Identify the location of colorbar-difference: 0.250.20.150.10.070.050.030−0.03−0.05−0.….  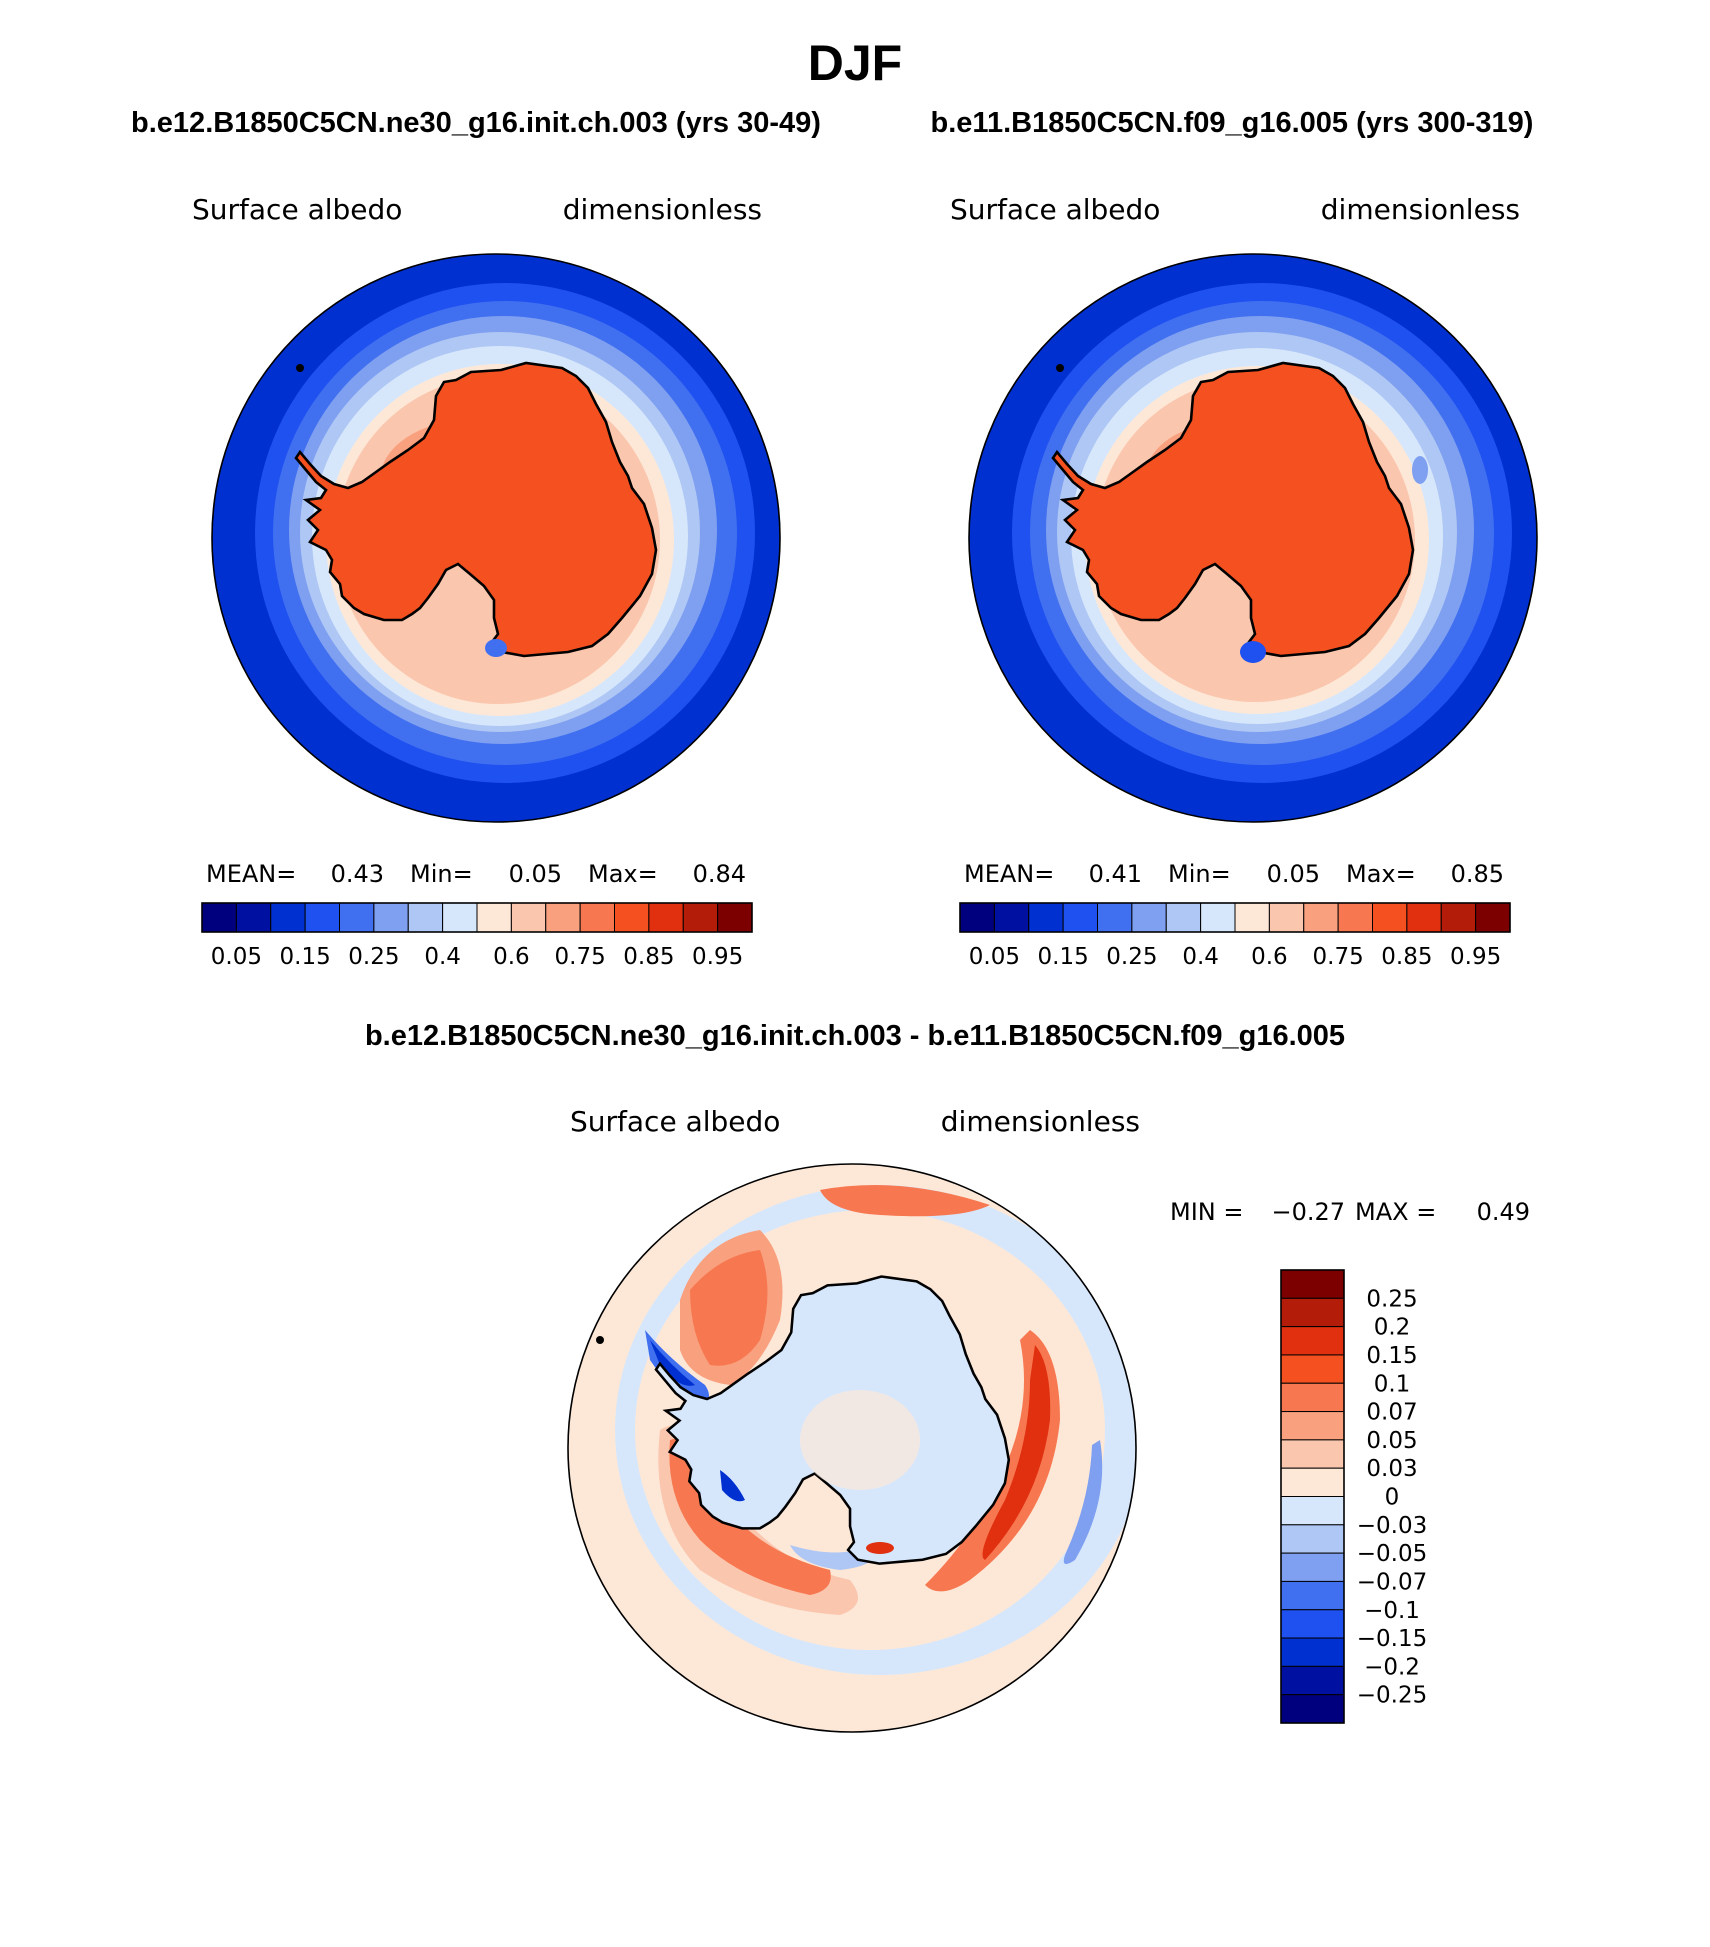
(1353, 1496).